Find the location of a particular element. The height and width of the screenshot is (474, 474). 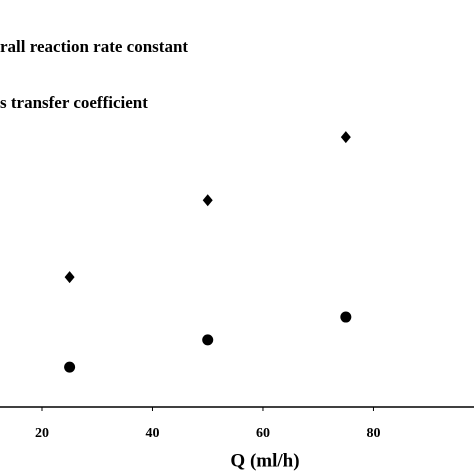

legend-label: s transfer coefficient is located at coordinates (74, 102).